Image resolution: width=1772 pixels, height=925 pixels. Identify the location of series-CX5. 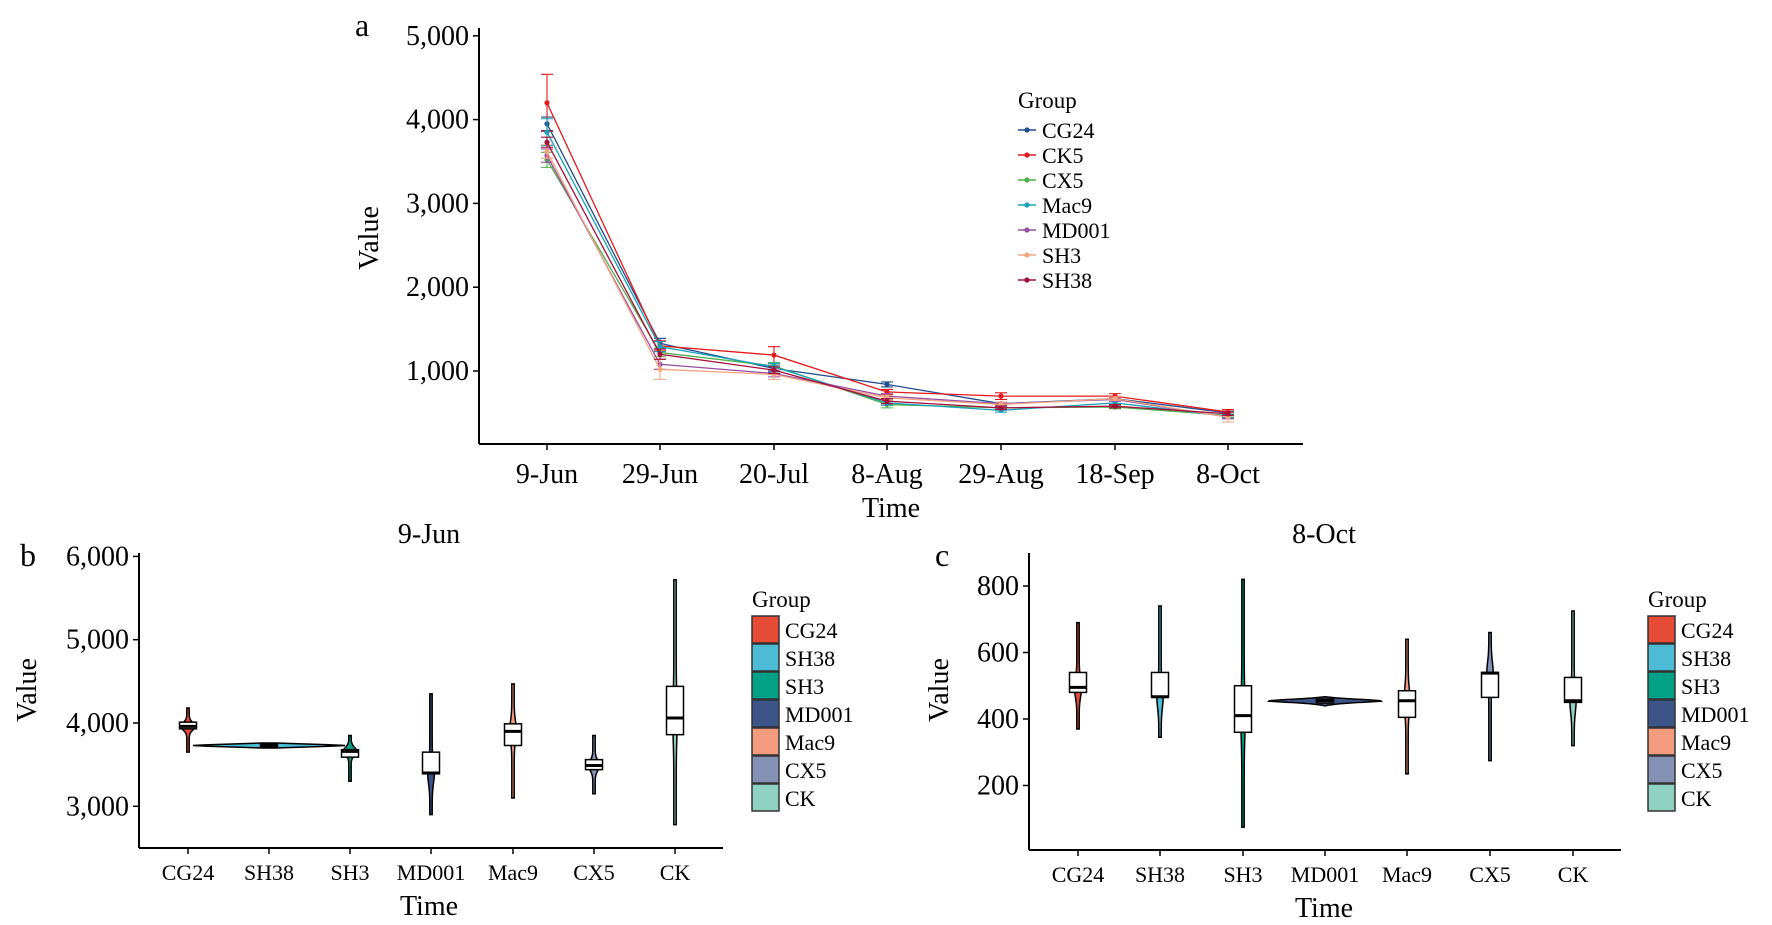
(887, 285).